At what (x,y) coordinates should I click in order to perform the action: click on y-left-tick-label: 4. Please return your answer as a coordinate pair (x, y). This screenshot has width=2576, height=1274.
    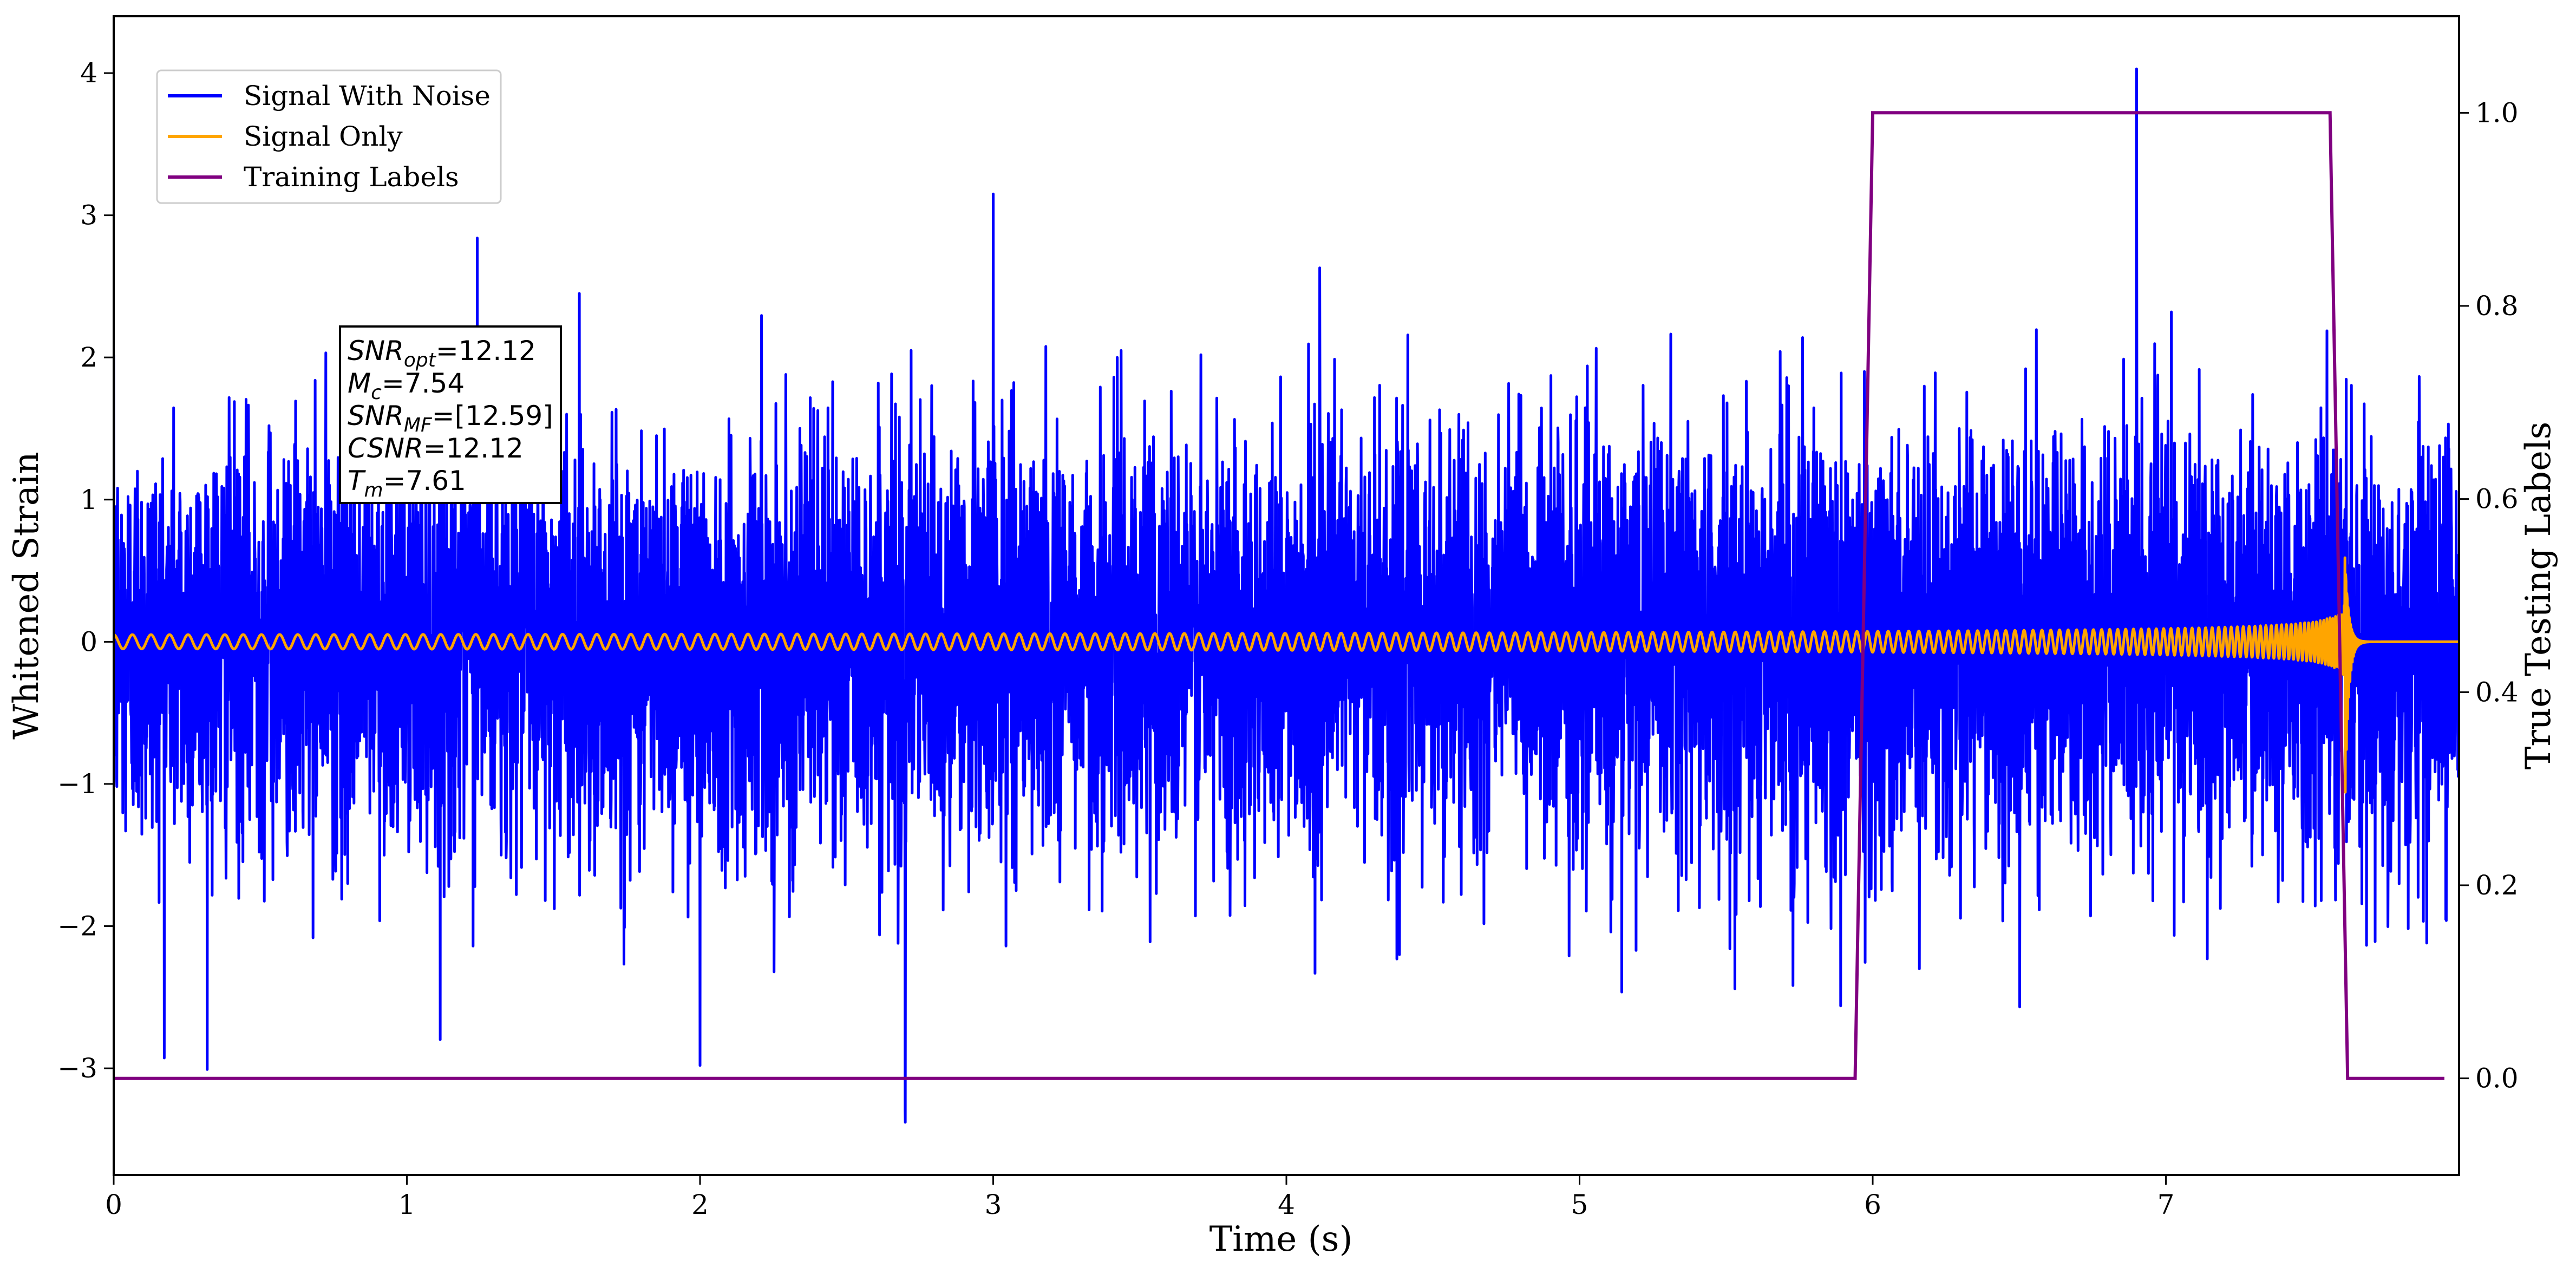
    Looking at the image, I should click on (88, 73).